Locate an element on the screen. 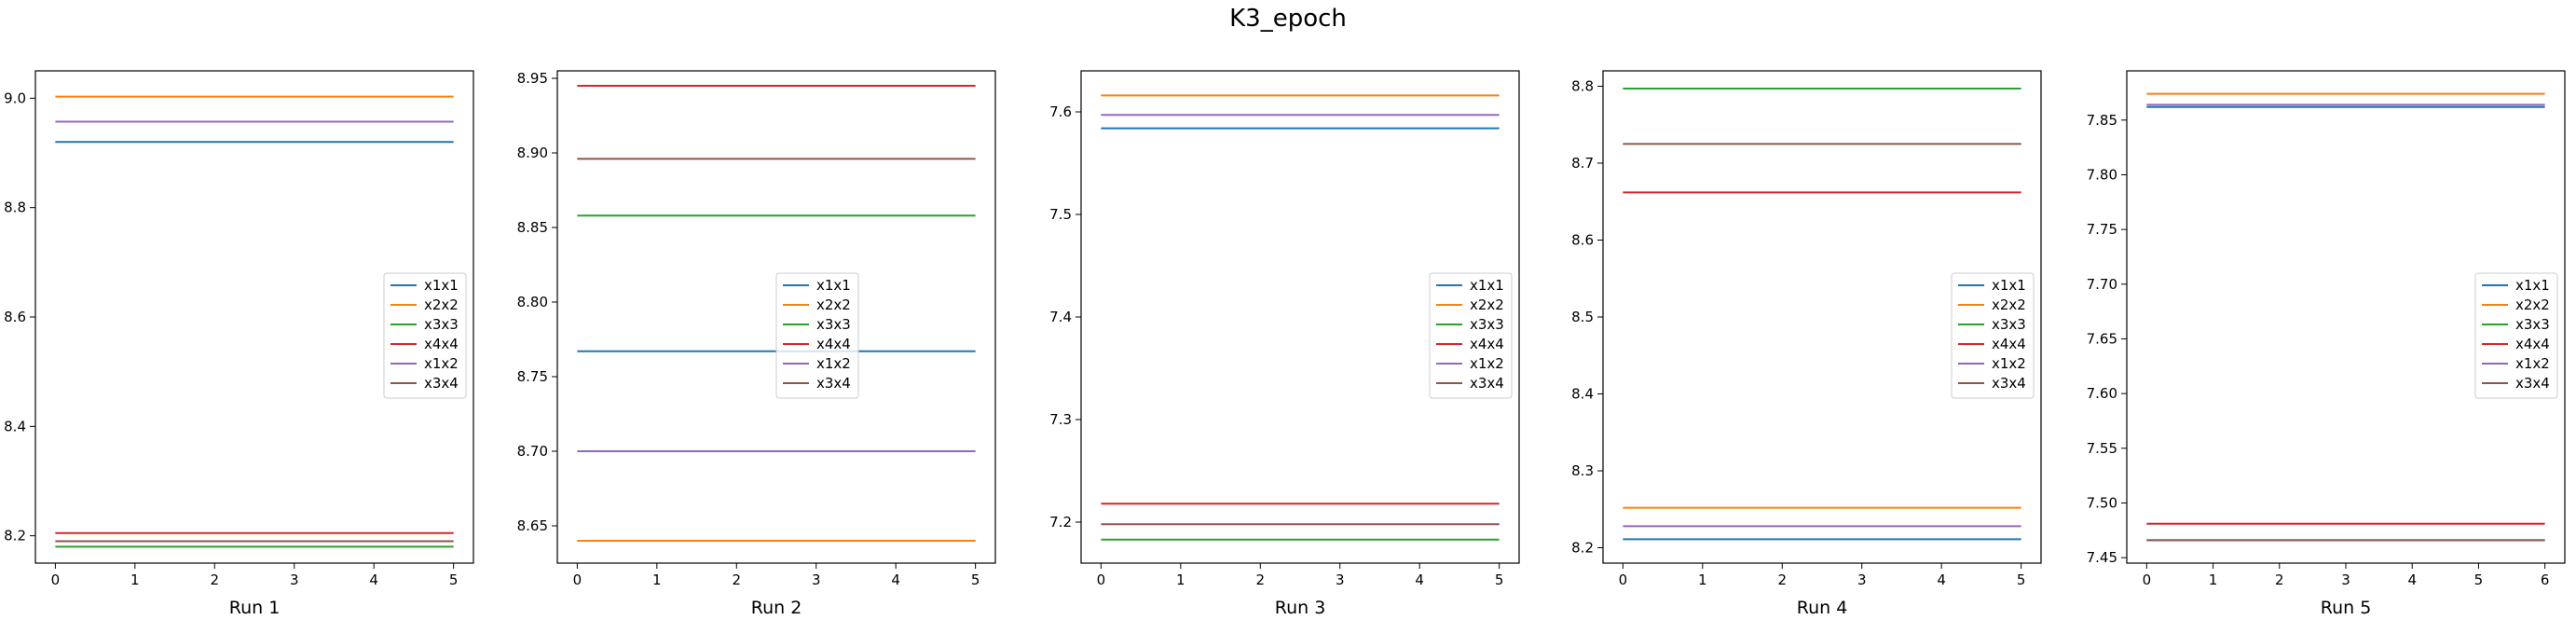 The width and height of the screenshot is (2576, 620). y-tick-label: 7.80 is located at coordinates (2102, 174).